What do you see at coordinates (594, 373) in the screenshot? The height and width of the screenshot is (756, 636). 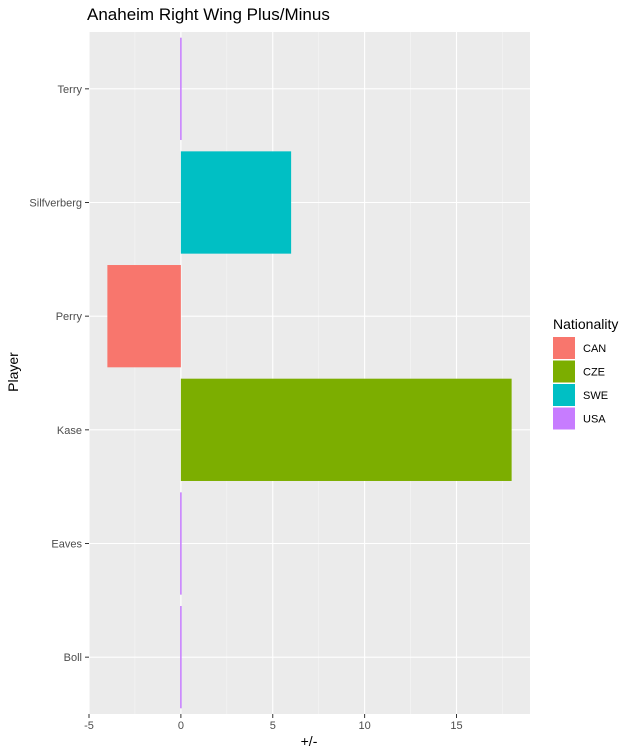 I see `legend-label-cze: CZE` at bounding box center [594, 373].